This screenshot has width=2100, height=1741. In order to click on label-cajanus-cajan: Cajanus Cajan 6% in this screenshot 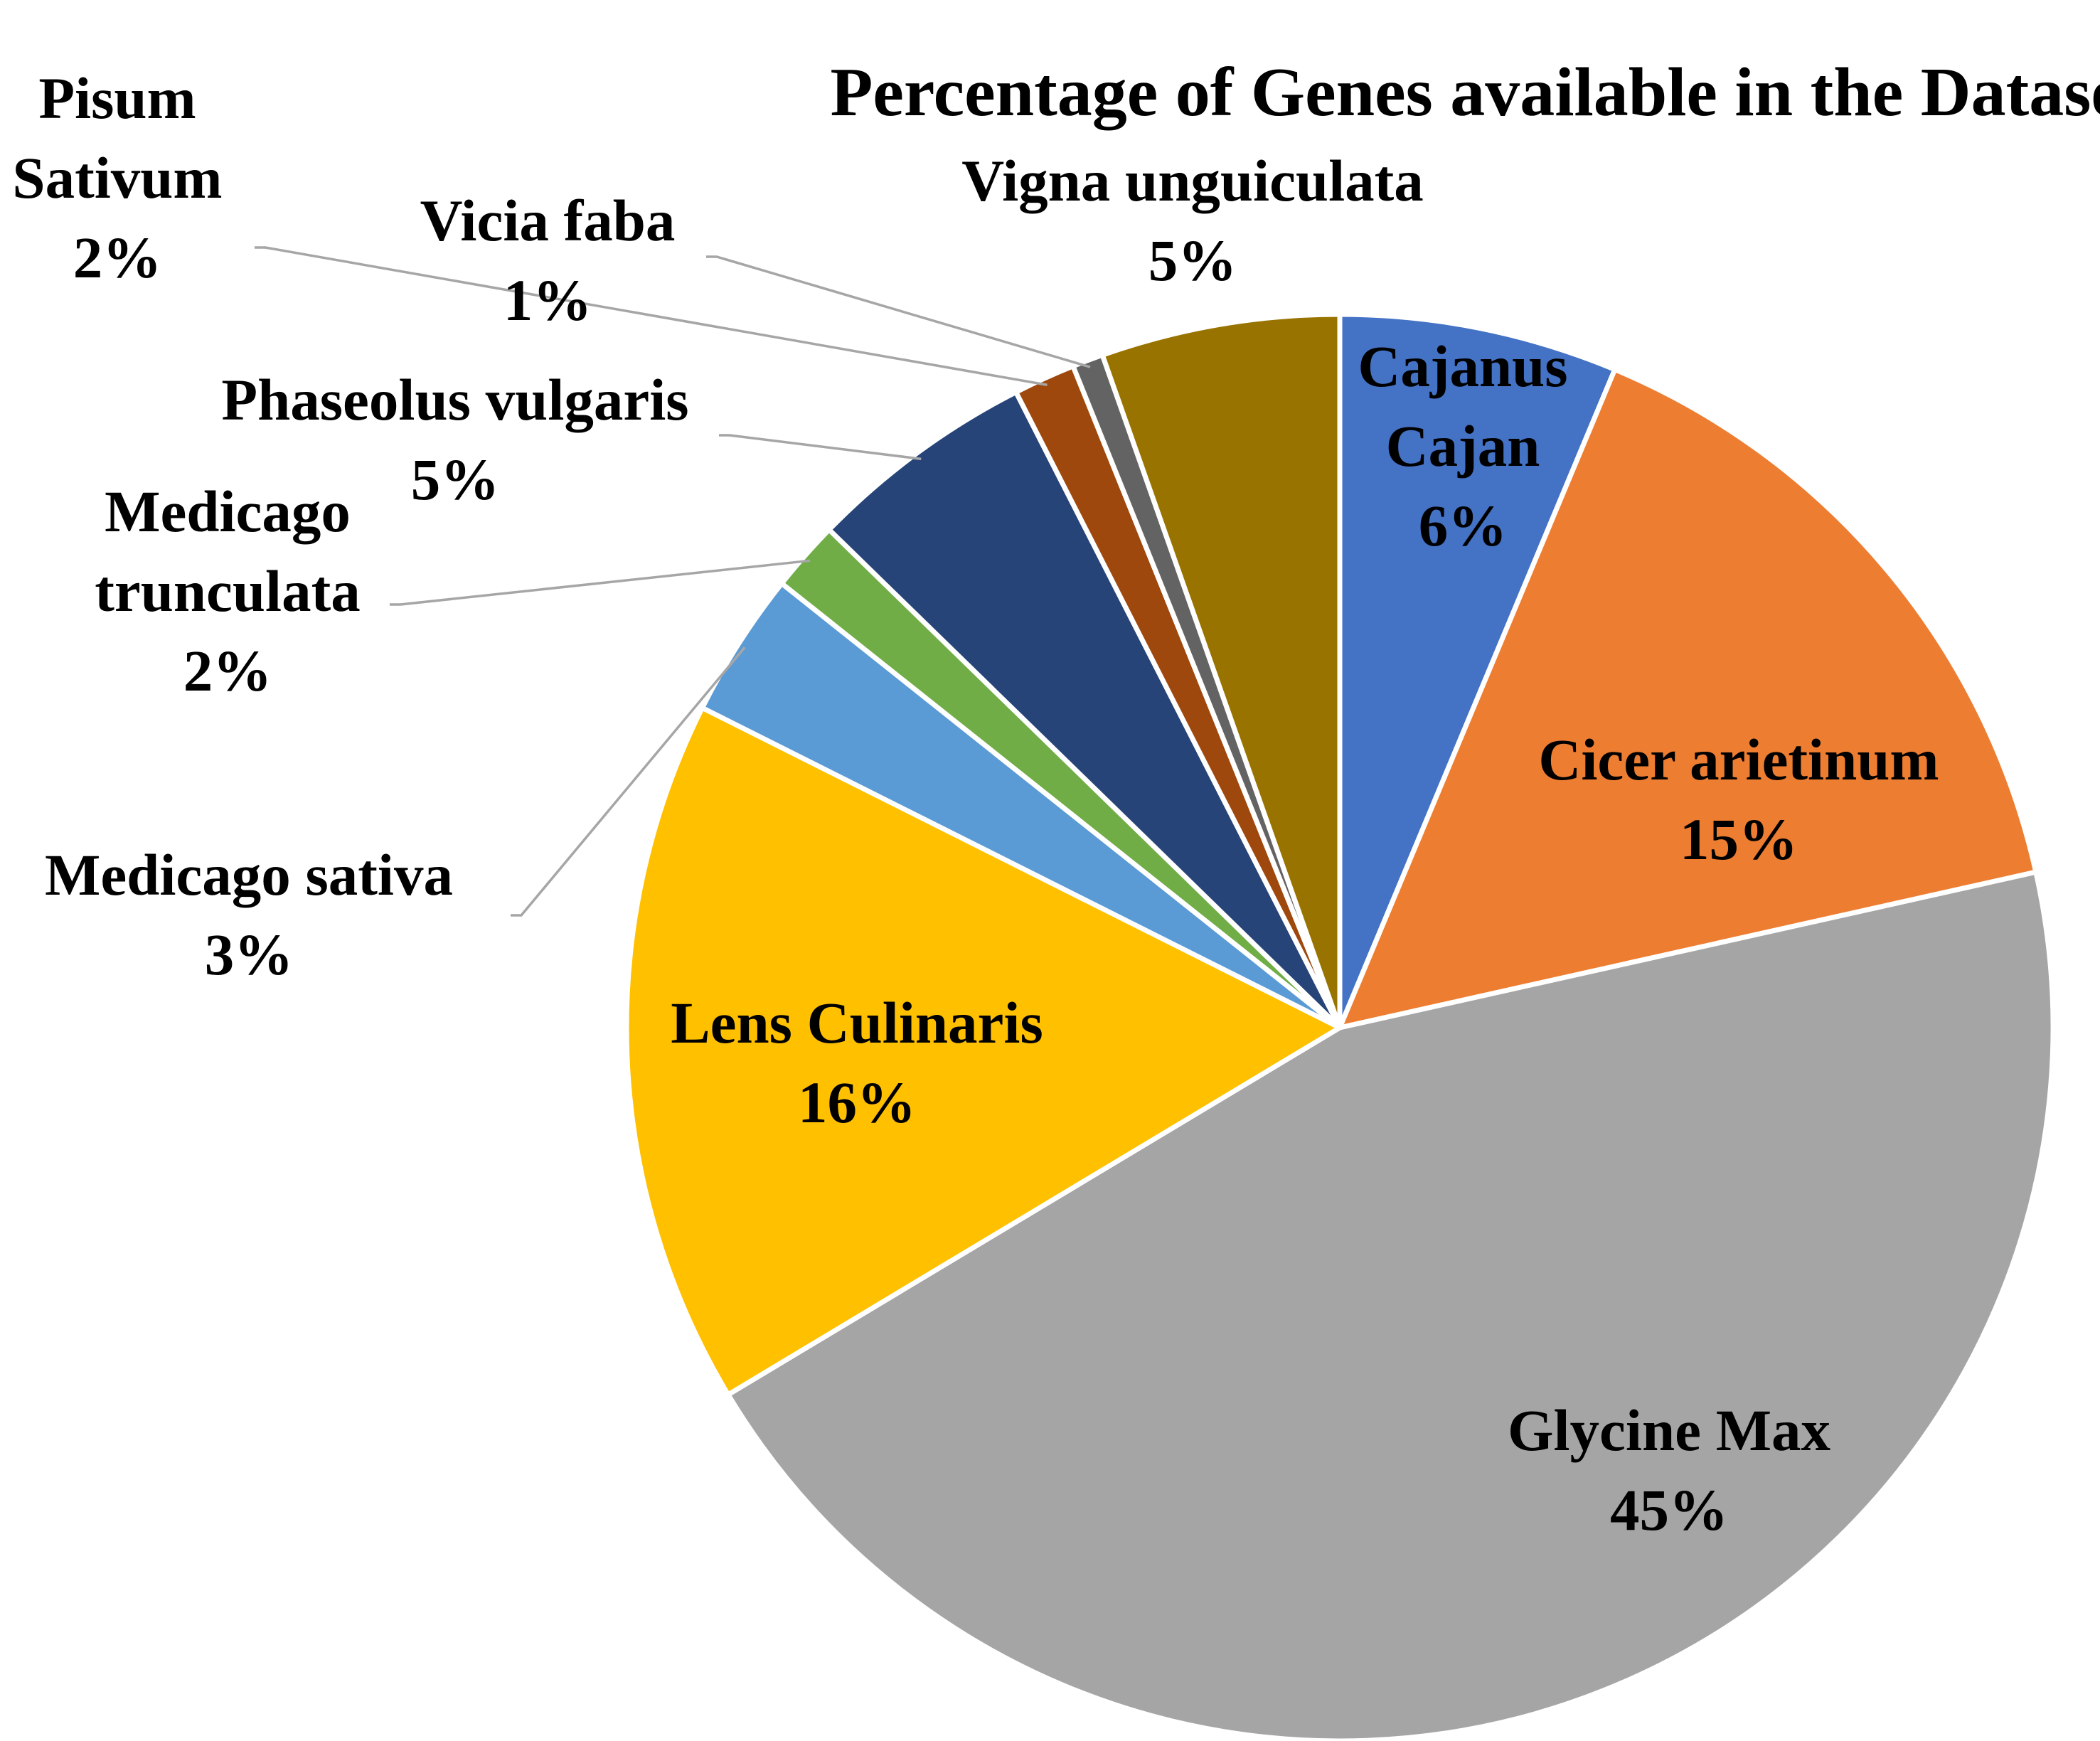, I will do `click(1462, 446)`.